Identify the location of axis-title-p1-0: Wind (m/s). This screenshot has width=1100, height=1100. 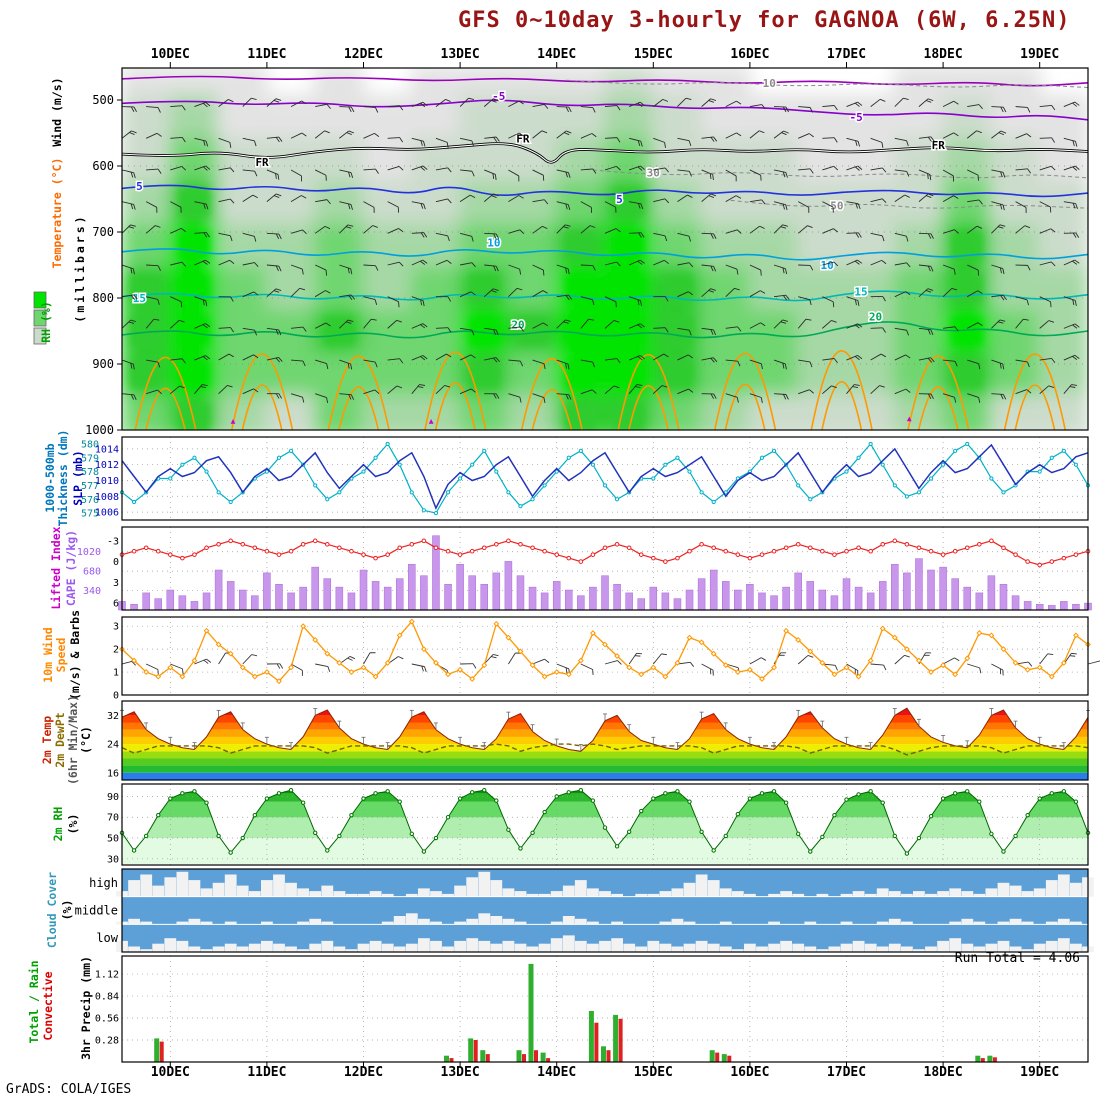
(57, 112).